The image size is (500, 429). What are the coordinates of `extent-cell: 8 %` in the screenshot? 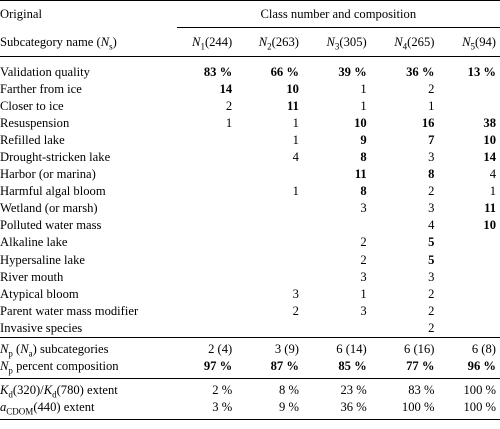 It's located at (273, 388).